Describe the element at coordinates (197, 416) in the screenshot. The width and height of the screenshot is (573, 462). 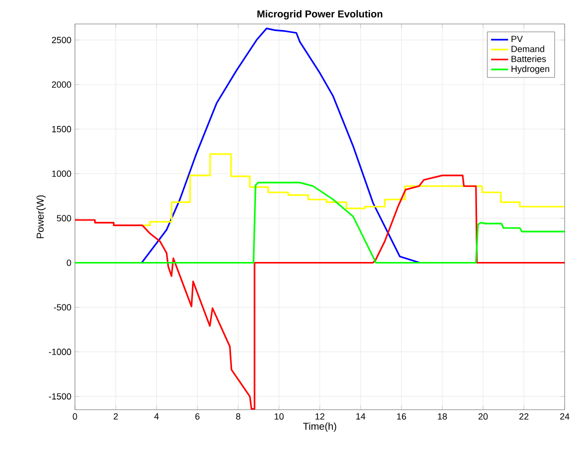
I see `x-tick-label: 6` at that location.